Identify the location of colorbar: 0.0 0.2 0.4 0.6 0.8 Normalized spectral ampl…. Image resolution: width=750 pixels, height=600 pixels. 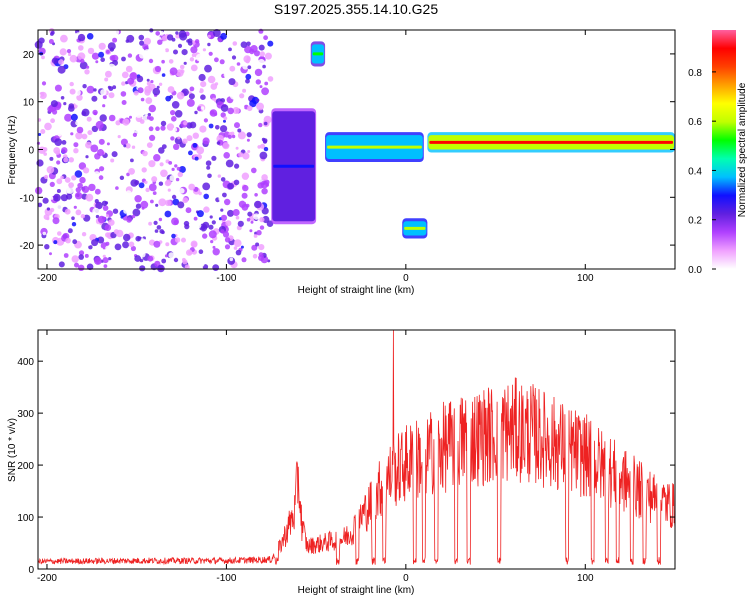
(718, 153).